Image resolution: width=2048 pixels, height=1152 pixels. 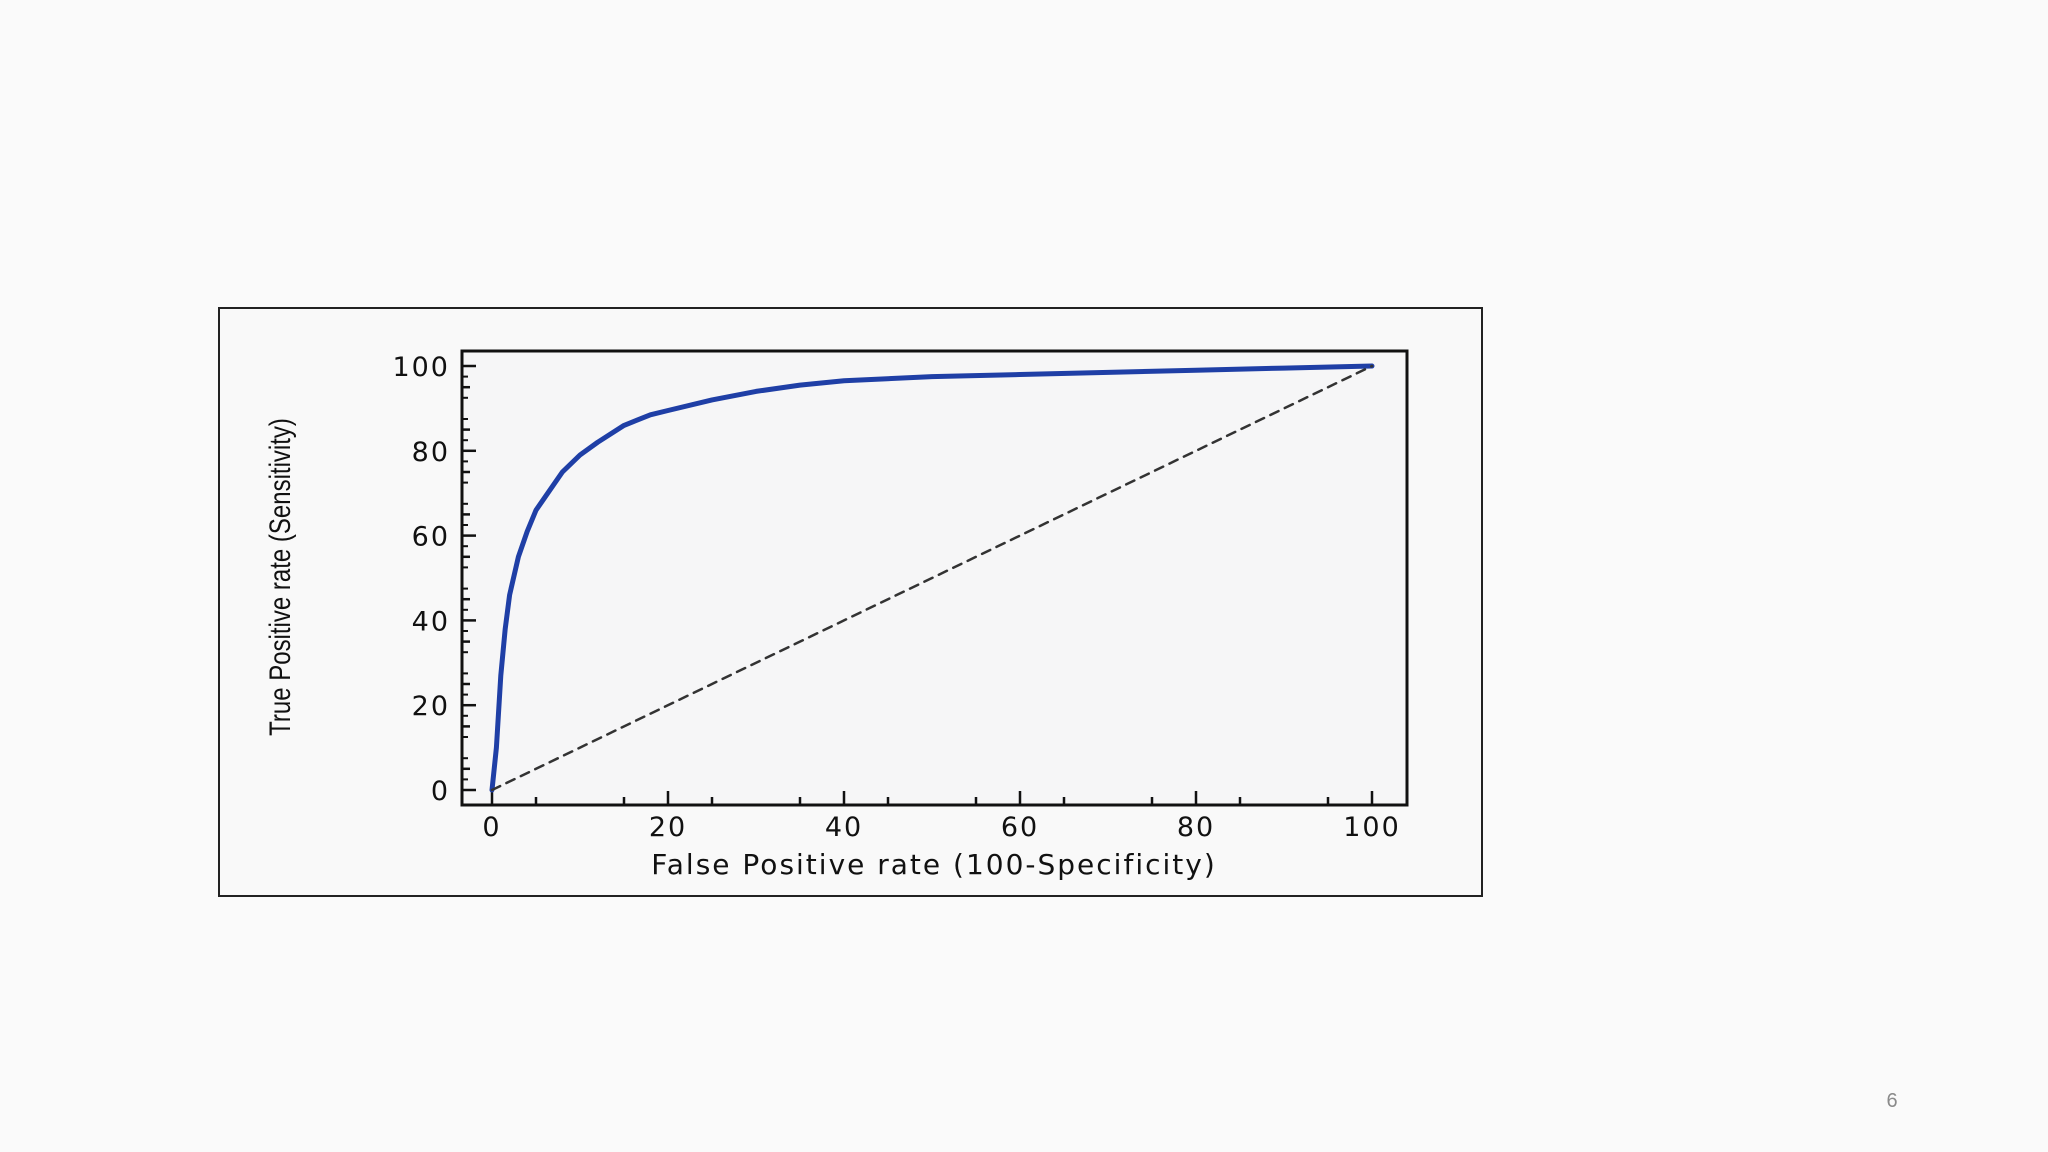 What do you see at coordinates (1372, 827) in the screenshot?
I see `x-tick-label: 100` at bounding box center [1372, 827].